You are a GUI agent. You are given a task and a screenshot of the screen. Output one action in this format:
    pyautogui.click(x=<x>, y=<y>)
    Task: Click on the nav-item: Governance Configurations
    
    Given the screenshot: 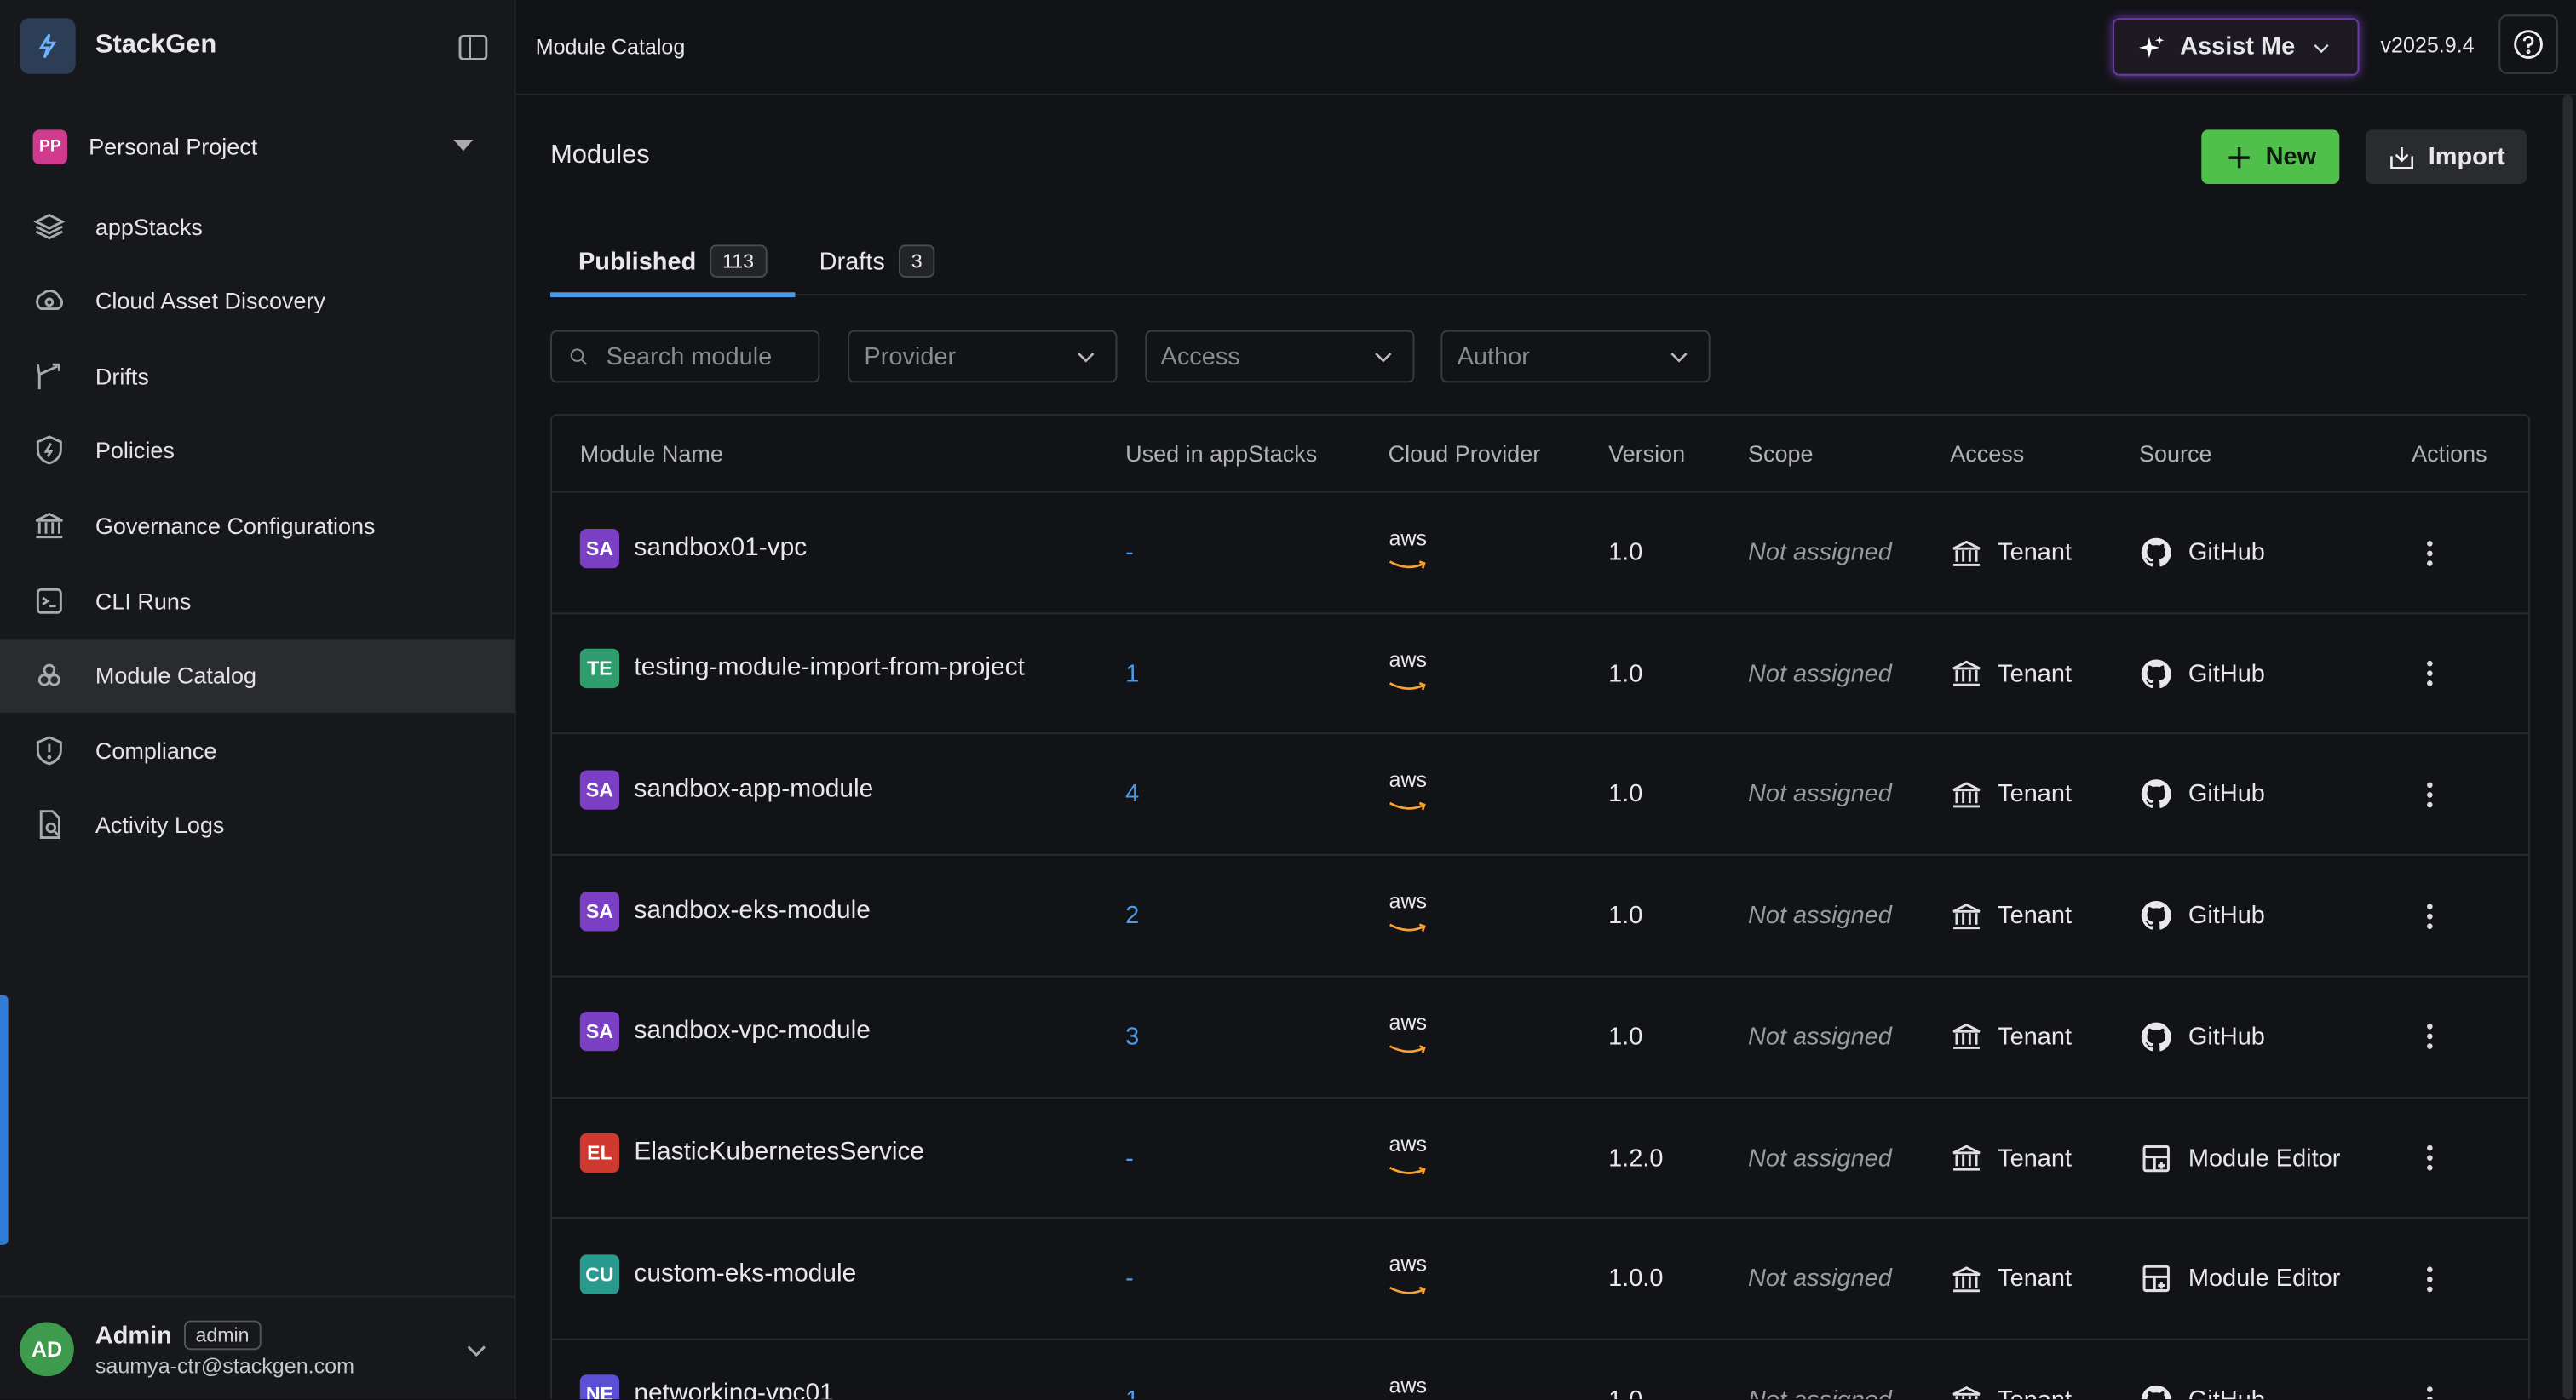 What is the action you would take?
    pyautogui.click(x=257, y=526)
    